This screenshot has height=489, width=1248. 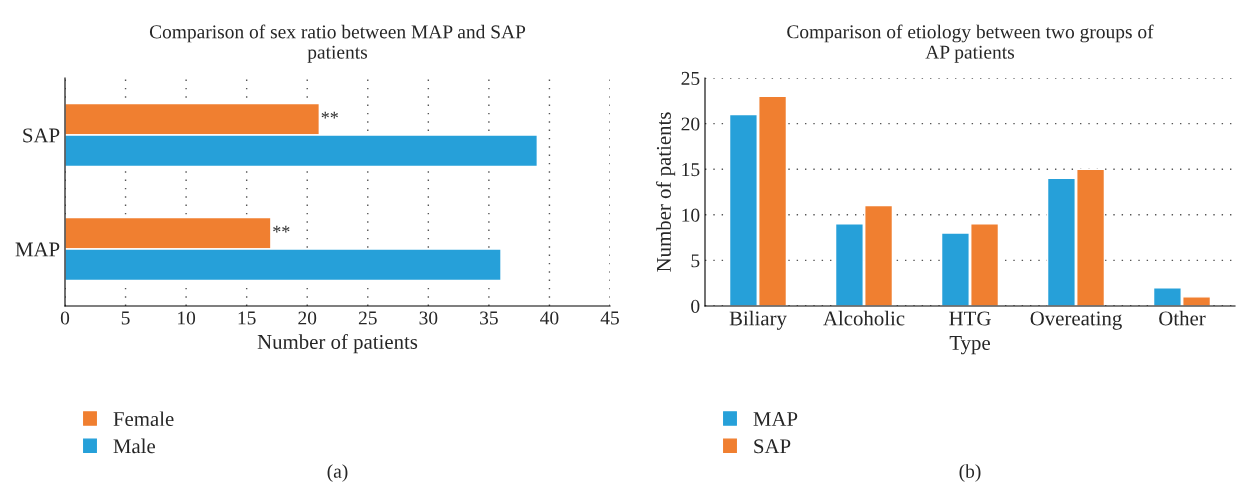 I want to click on text: (b), so click(x=970, y=473).